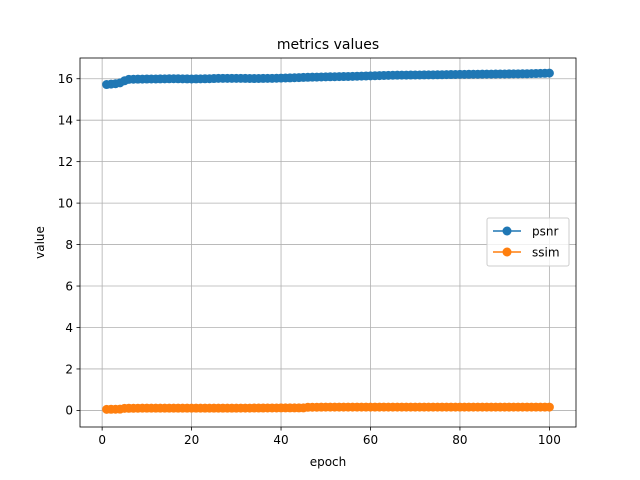 This screenshot has height=480, width=640. What do you see at coordinates (65, 203) in the screenshot?
I see `y-tick-label: 10` at bounding box center [65, 203].